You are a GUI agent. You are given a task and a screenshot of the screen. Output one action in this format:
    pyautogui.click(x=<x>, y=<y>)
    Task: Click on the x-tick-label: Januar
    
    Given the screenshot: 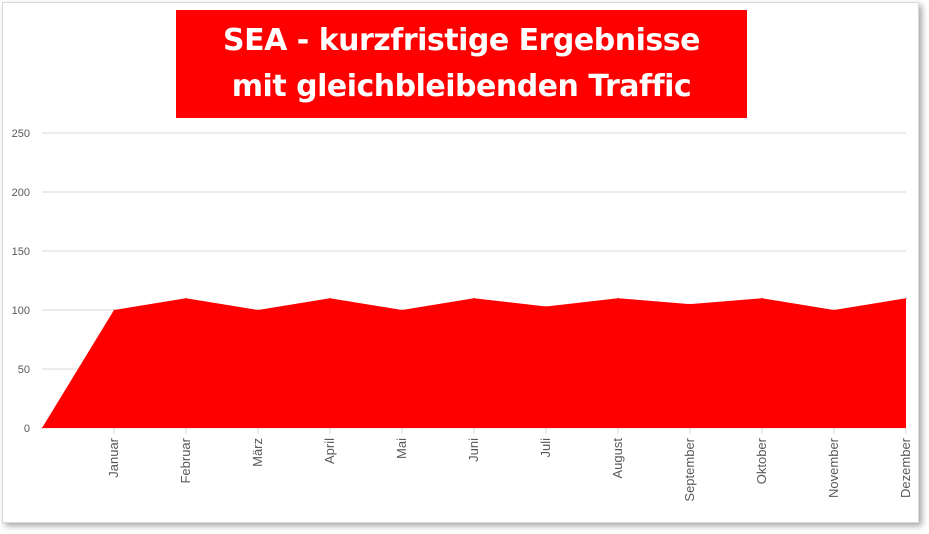 What is the action you would take?
    pyautogui.click(x=113, y=457)
    